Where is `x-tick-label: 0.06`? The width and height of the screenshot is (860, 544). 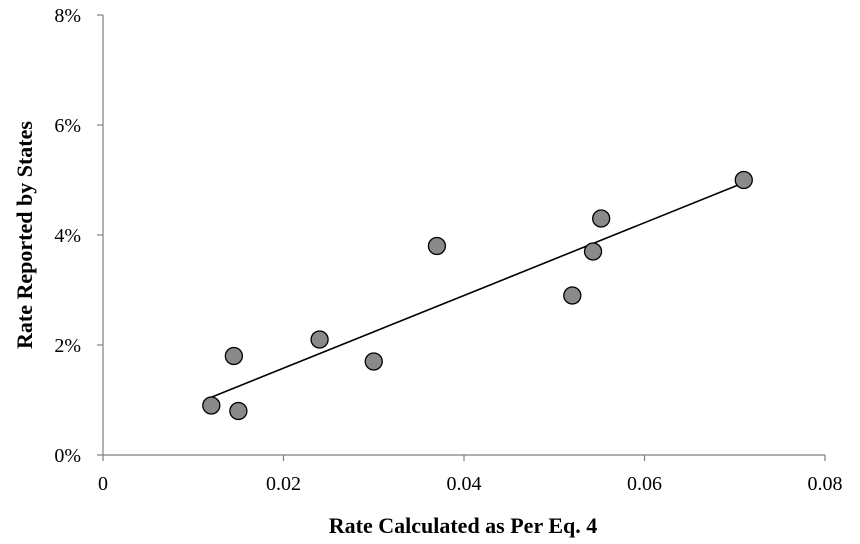
x-tick-label: 0.06 is located at coordinates (644, 484).